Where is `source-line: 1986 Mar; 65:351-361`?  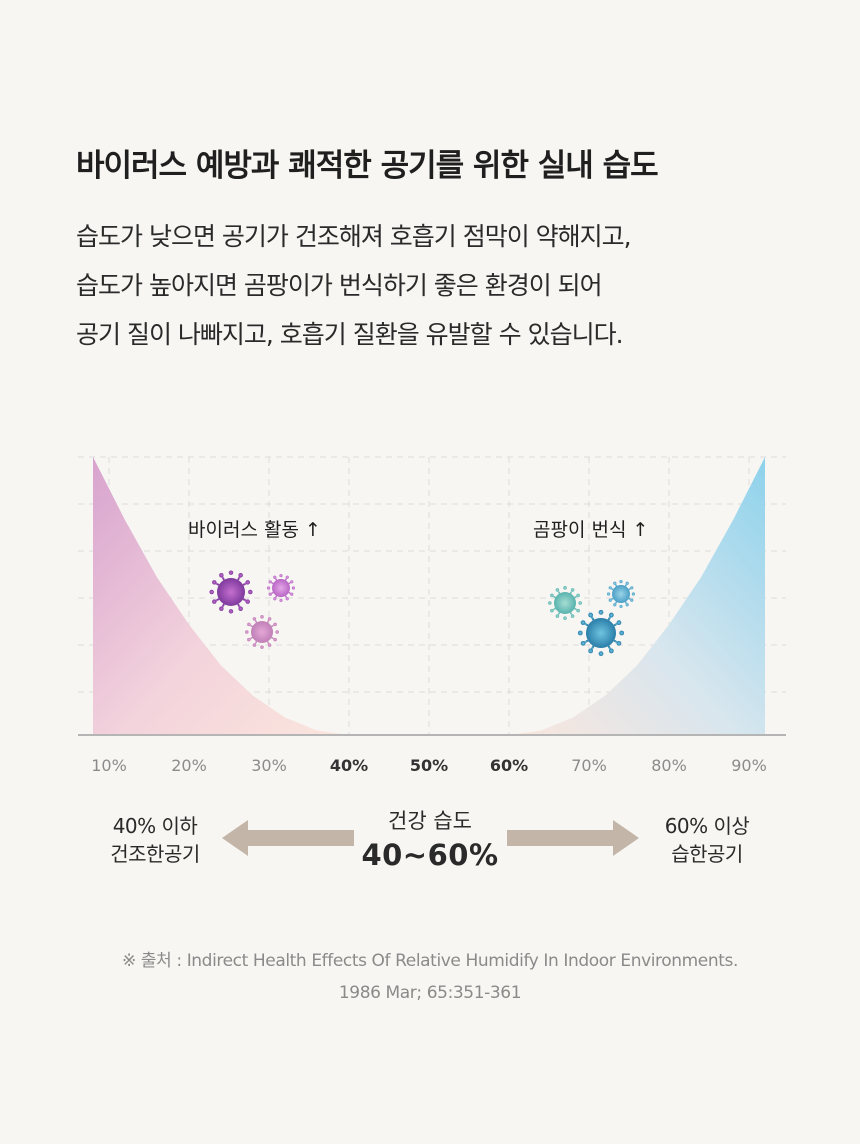
source-line: 1986 Mar; 65:351-361 is located at coordinates (430, 993).